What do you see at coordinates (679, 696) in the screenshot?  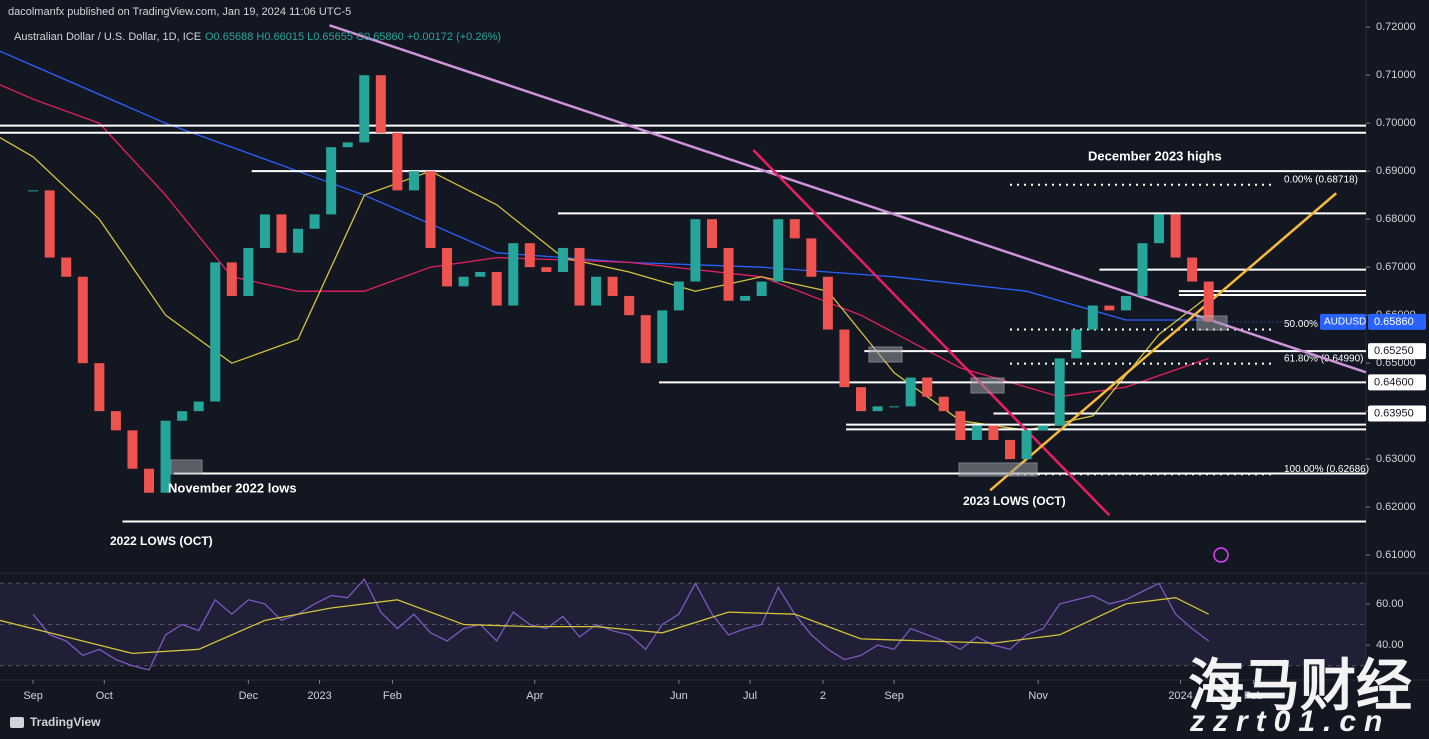 I see `x-tick-label: Jun` at bounding box center [679, 696].